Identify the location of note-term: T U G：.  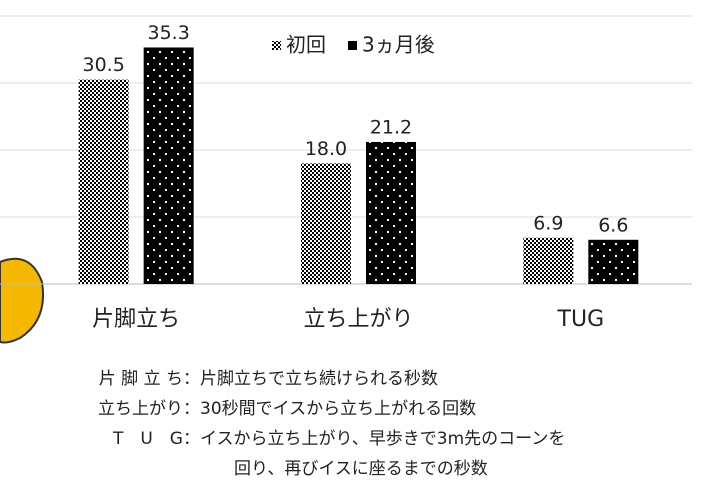
(156, 439).